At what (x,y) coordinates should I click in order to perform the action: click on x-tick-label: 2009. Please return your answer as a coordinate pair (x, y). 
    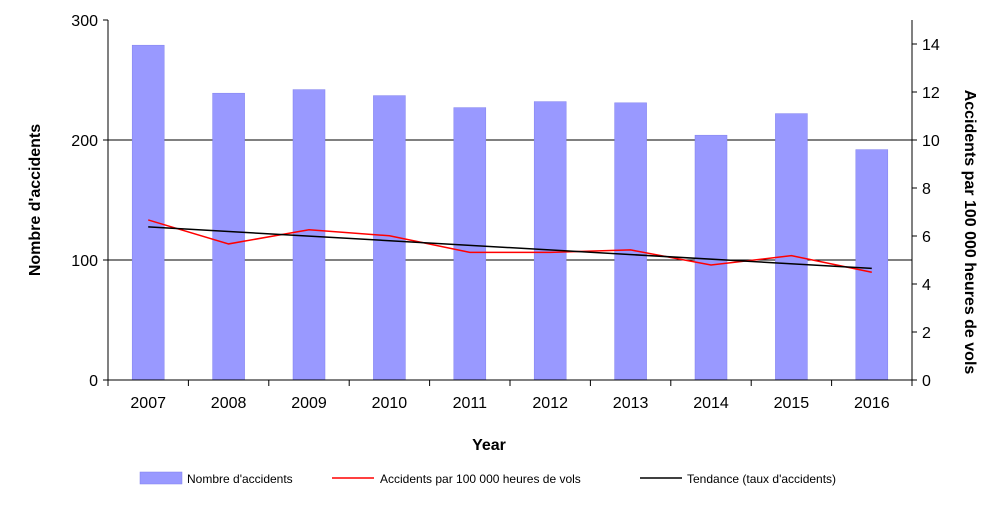
    Looking at the image, I should click on (309, 403).